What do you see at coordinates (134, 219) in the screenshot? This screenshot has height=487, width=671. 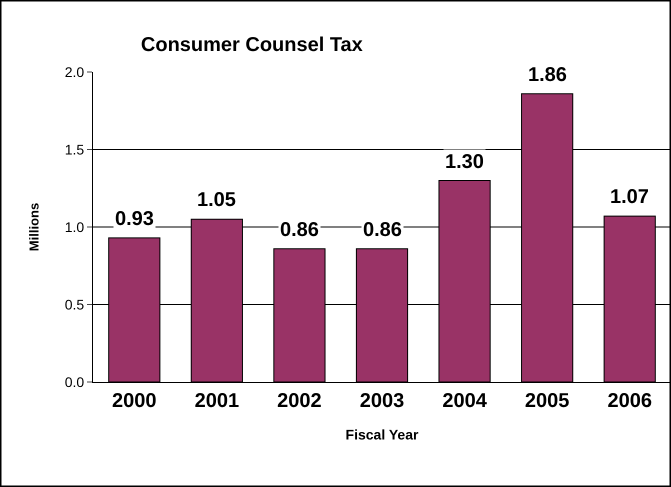 I see `data-label: 0.93` at bounding box center [134, 219].